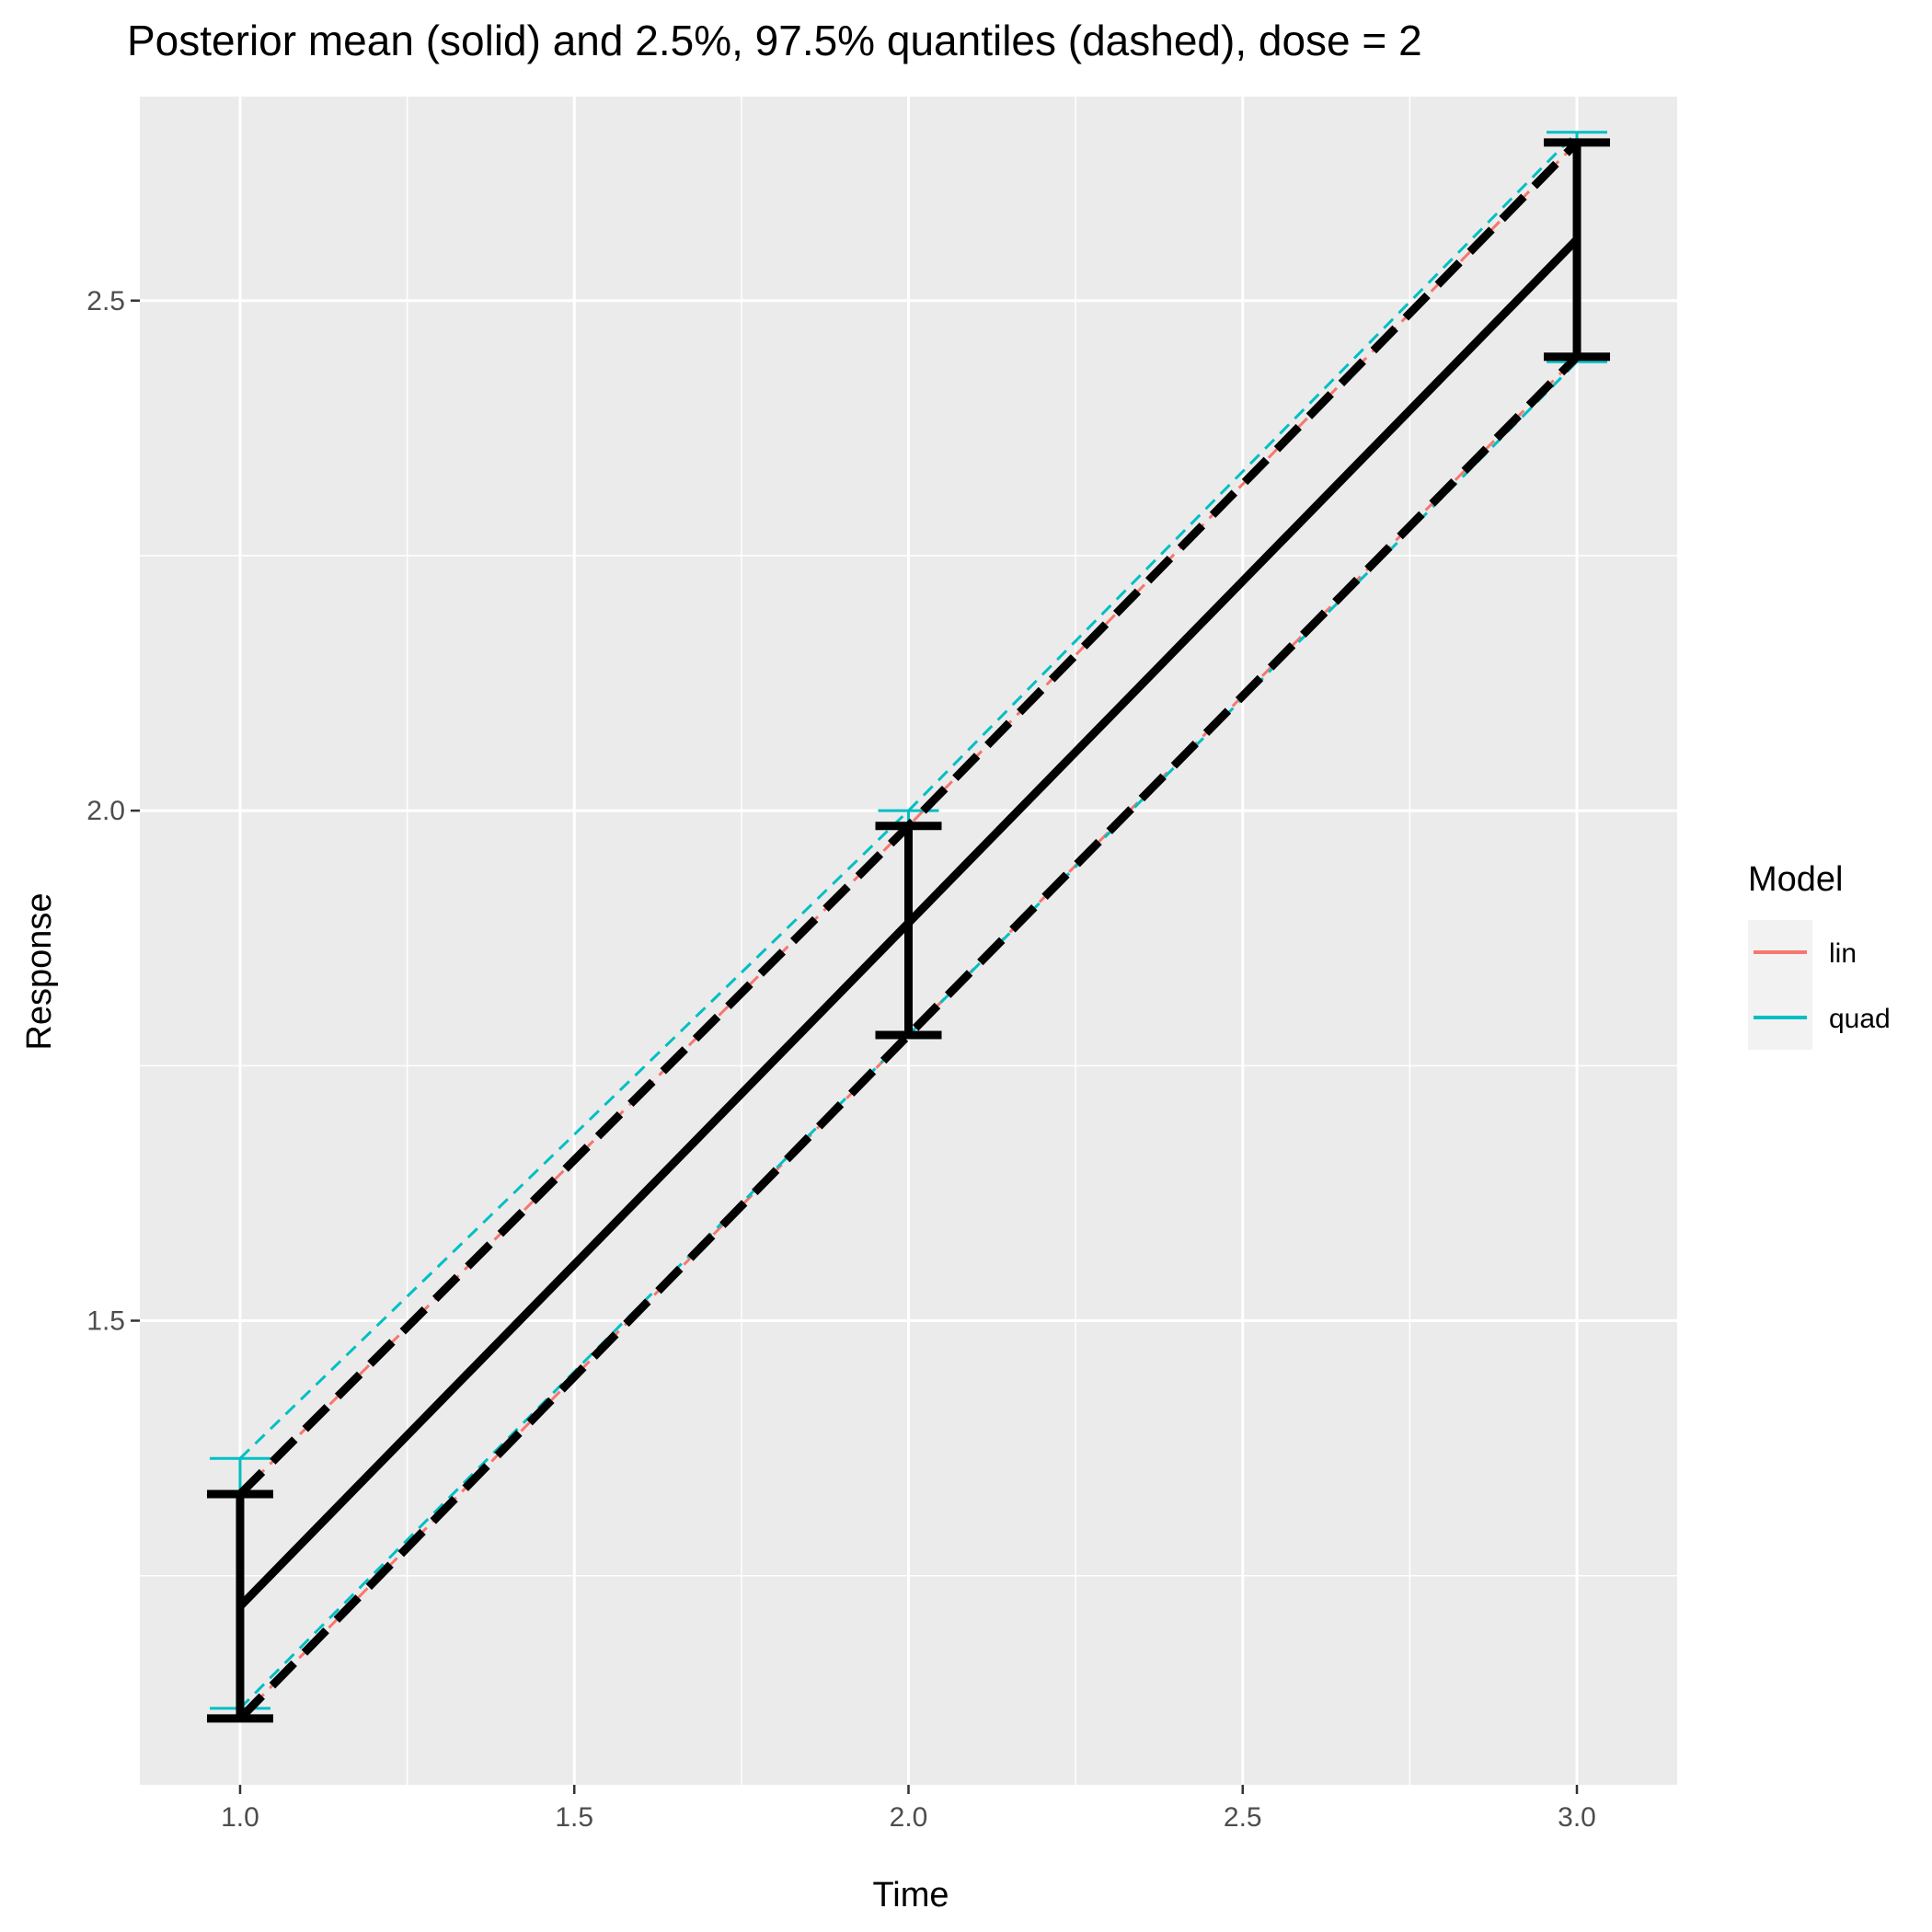  What do you see at coordinates (1796, 879) in the screenshot?
I see `legend-title: Model` at bounding box center [1796, 879].